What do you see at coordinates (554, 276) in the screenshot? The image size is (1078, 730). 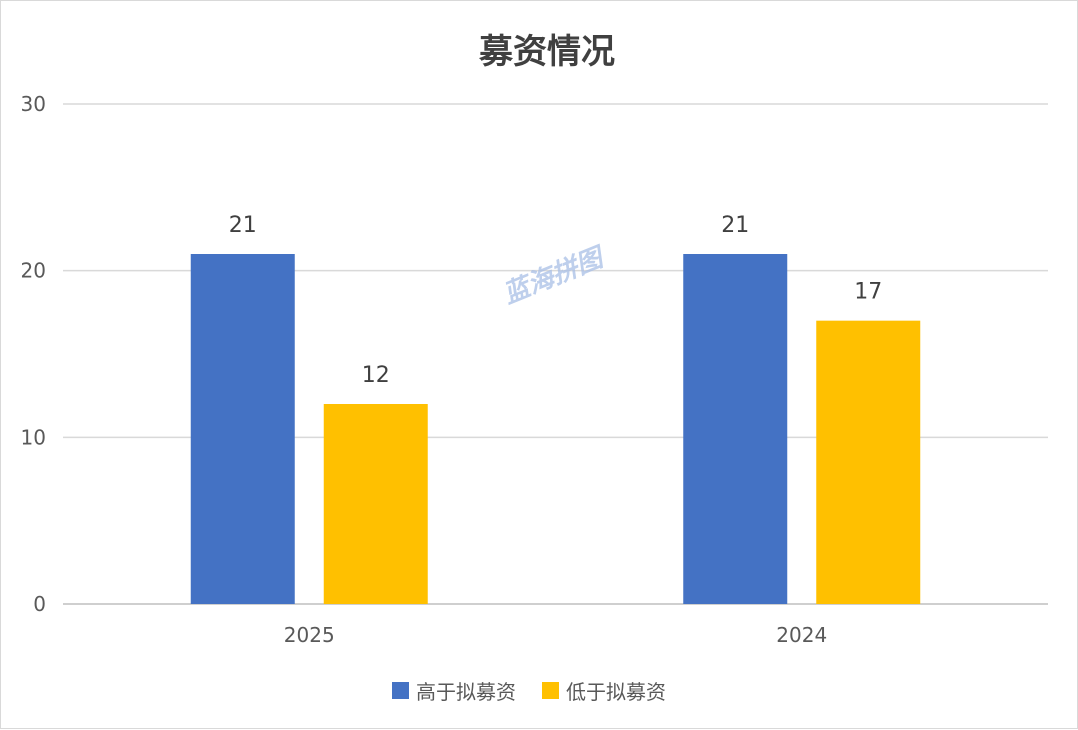 I see `watermark: 蓝海拼图` at bounding box center [554, 276].